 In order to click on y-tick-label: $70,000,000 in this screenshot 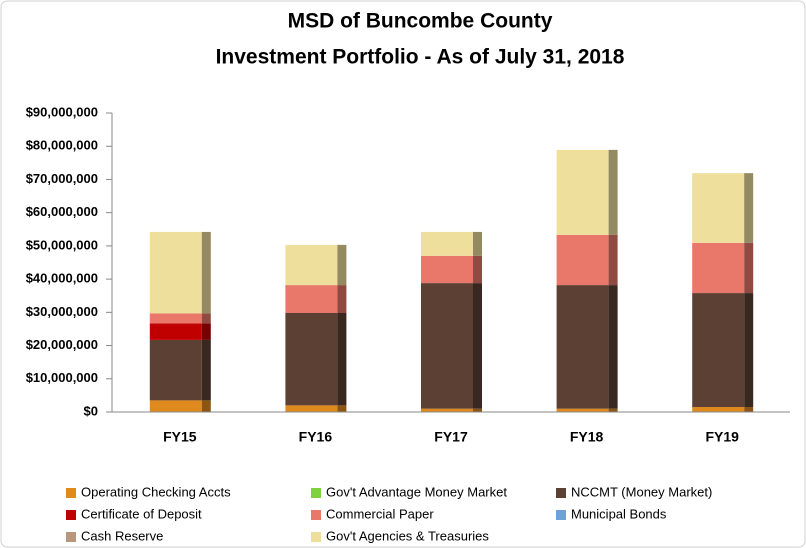, I will do `click(62, 178)`.